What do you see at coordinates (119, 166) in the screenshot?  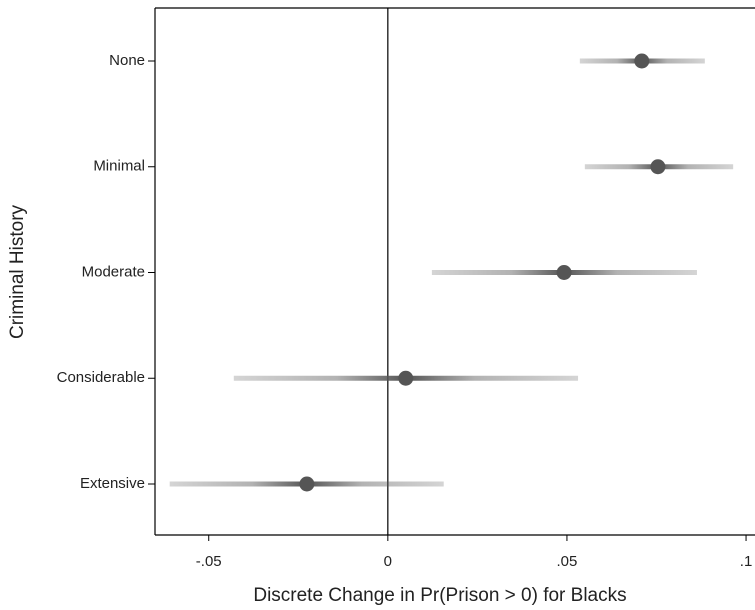 I see `y-tick-label: Minimal` at bounding box center [119, 166].